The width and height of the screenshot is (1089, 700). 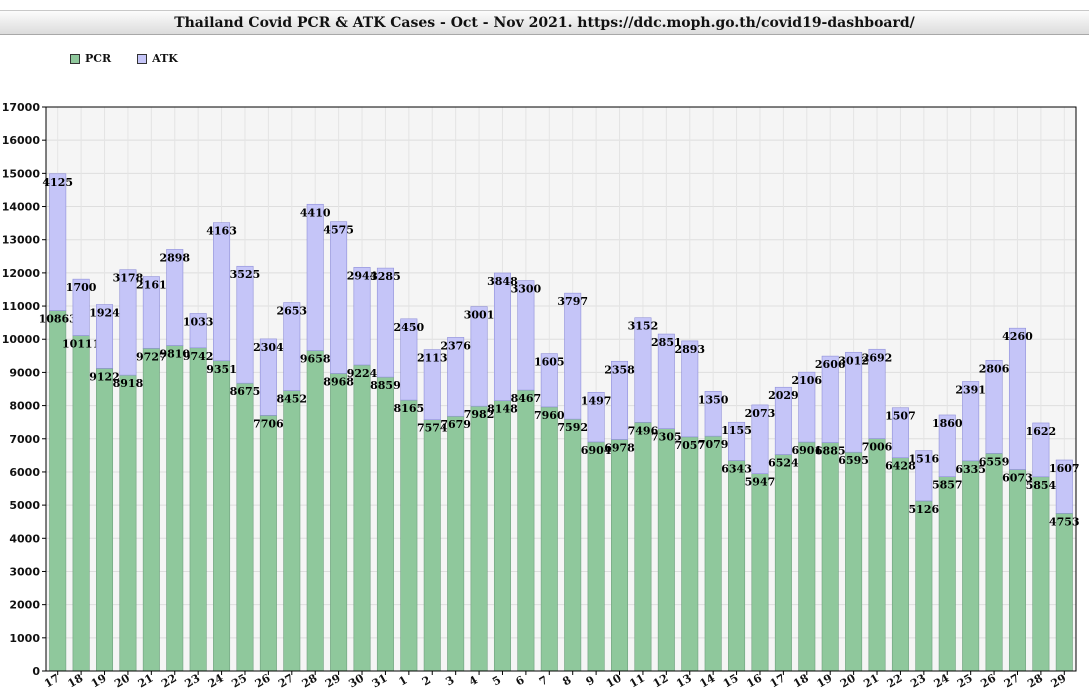 What do you see at coordinates (380, 681) in the screenshot?
I see `x-tick-label: 31` at bounding box center [380, 681].